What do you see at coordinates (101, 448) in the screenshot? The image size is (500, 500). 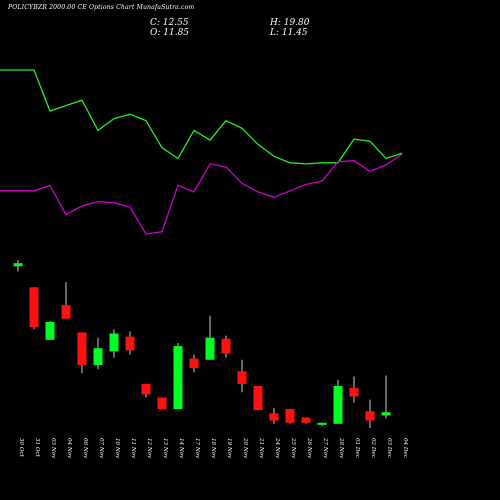 I see `x-tick-label: 07 Nov` at bounding box center [101, 448].